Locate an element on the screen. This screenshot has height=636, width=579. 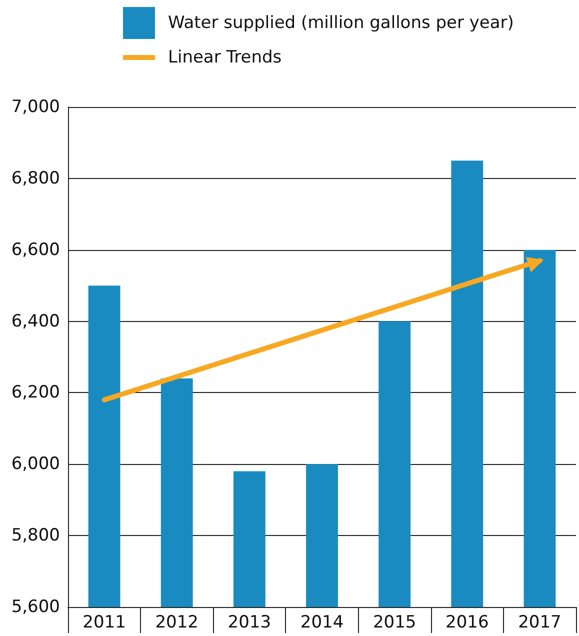
x-tick-label: 2012 is located at coordinates (176, 622).